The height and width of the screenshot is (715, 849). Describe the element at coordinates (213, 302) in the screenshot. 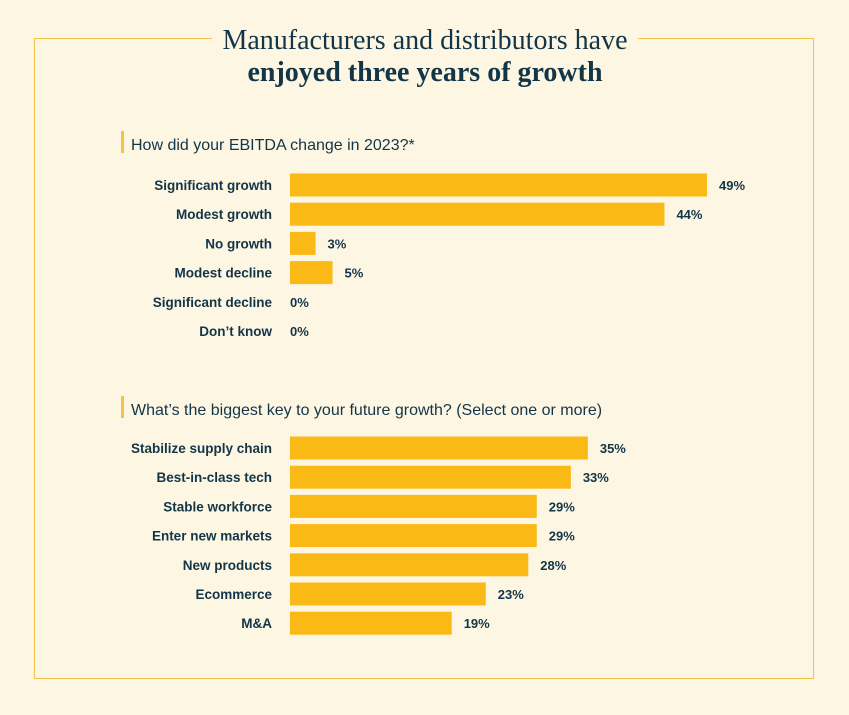

I see `chart-1-category-label: Significant decline` at that location.